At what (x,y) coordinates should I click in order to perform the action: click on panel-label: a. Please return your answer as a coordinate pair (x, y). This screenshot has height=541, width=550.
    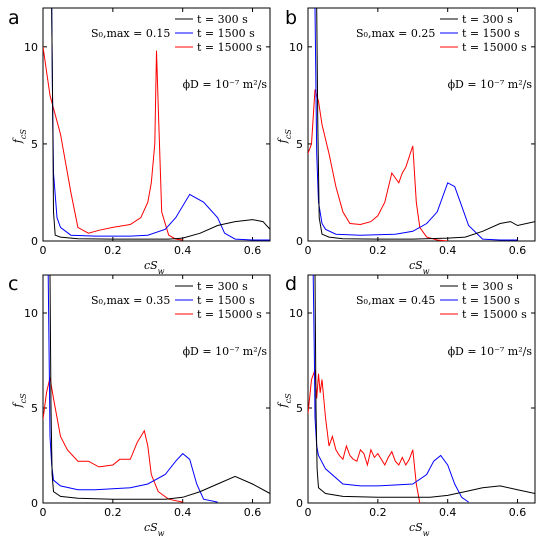
    Looking at the image, I should click on (14, 18).